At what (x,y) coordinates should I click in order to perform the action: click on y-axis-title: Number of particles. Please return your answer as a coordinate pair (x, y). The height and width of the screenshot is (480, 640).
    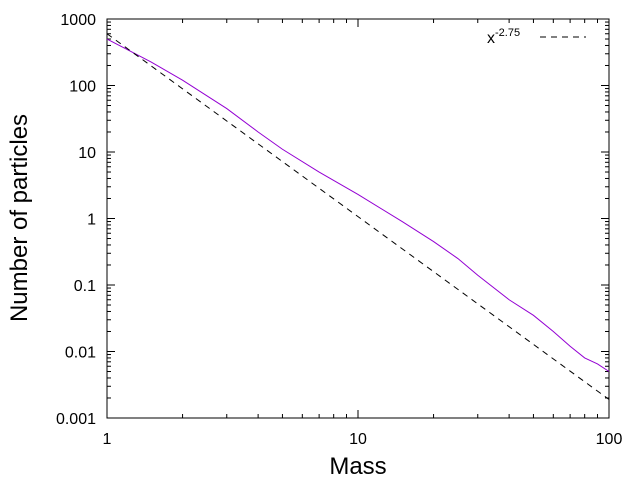
    Looking at the image, I should click on (19, 218).